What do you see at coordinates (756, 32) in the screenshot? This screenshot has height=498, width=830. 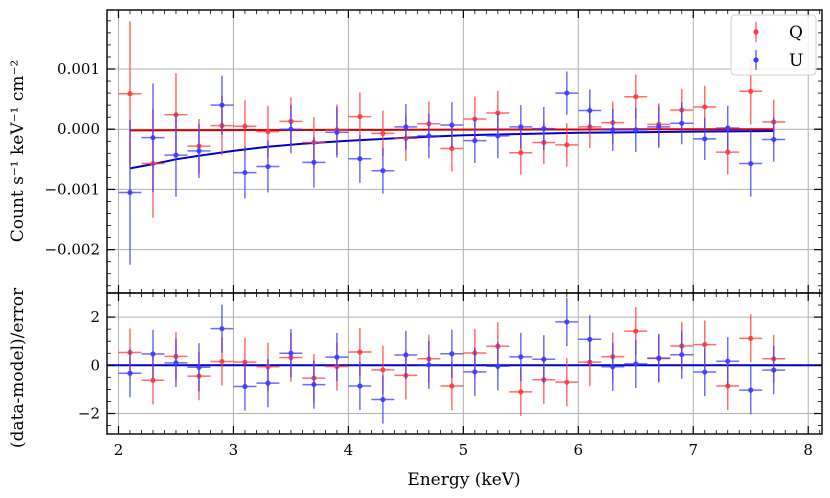 I see `legend-q-marker` at bounding box center [756, 32].